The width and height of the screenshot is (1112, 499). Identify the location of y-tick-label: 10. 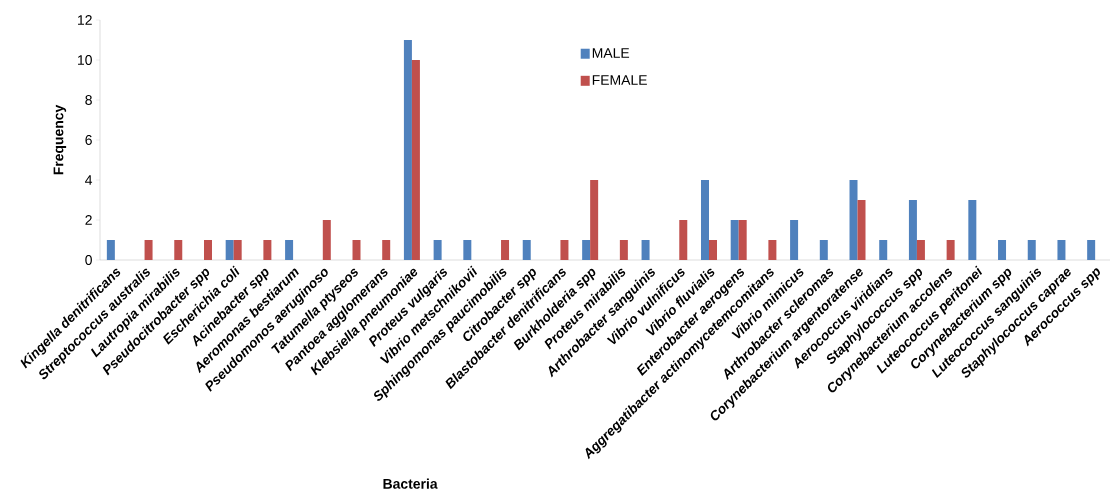
(85, 60).